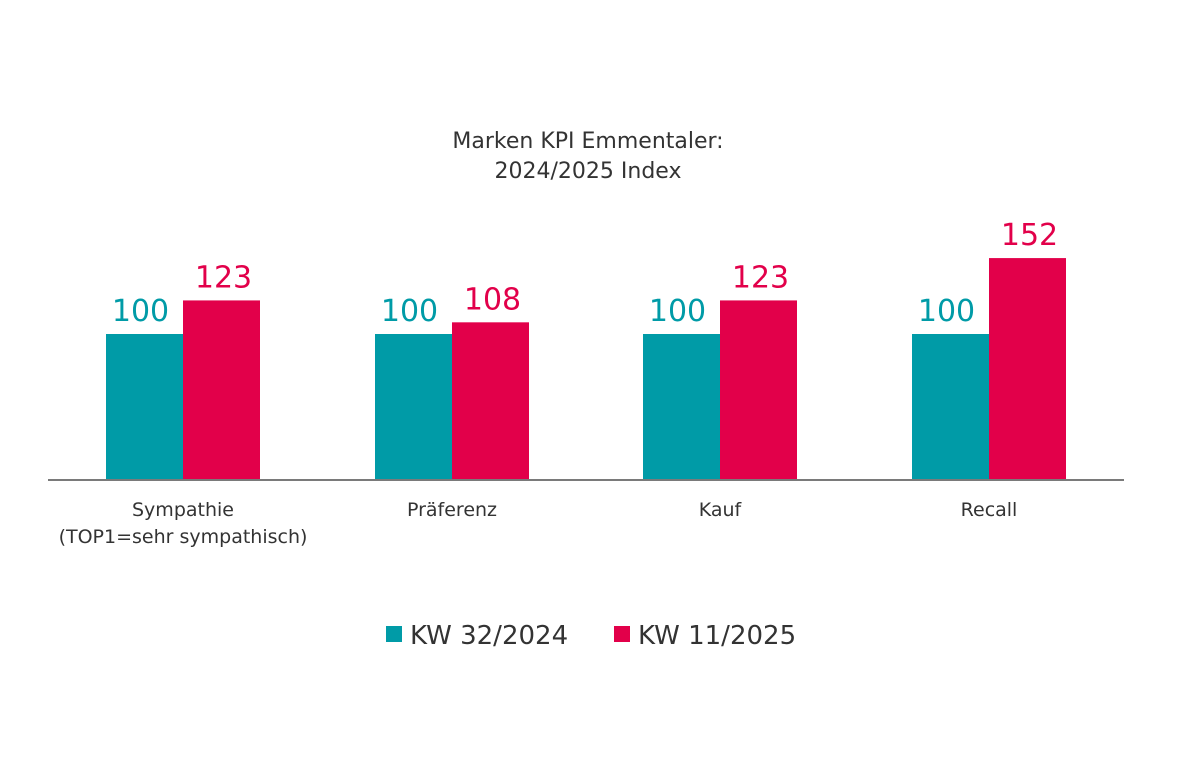  I want to click on data-label-kw-32-2024-3: 100, so click(946, 311).